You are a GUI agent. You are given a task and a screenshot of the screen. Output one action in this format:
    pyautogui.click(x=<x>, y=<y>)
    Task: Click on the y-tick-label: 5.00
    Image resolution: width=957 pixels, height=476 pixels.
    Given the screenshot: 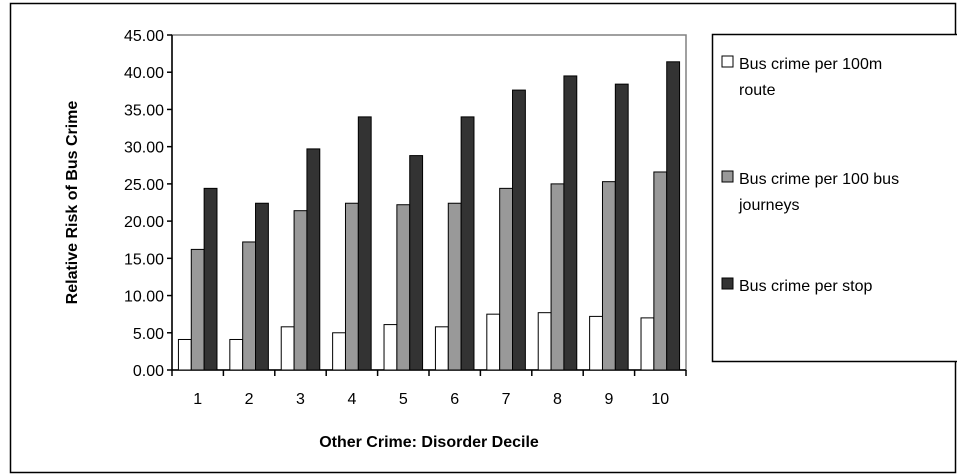 What is the action you would take?
    pyautogui.click(x=148, y=334)
    